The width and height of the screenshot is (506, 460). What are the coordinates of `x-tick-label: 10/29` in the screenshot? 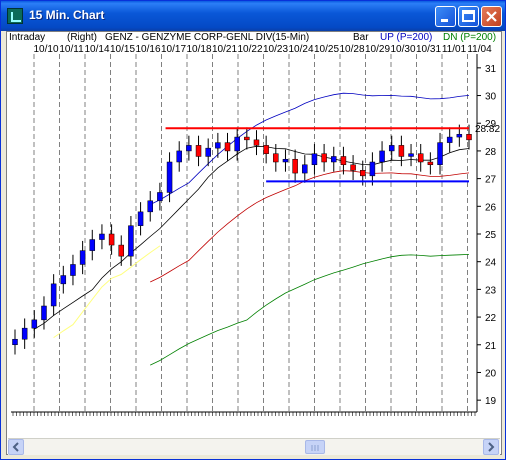 It's located at (377, 49).